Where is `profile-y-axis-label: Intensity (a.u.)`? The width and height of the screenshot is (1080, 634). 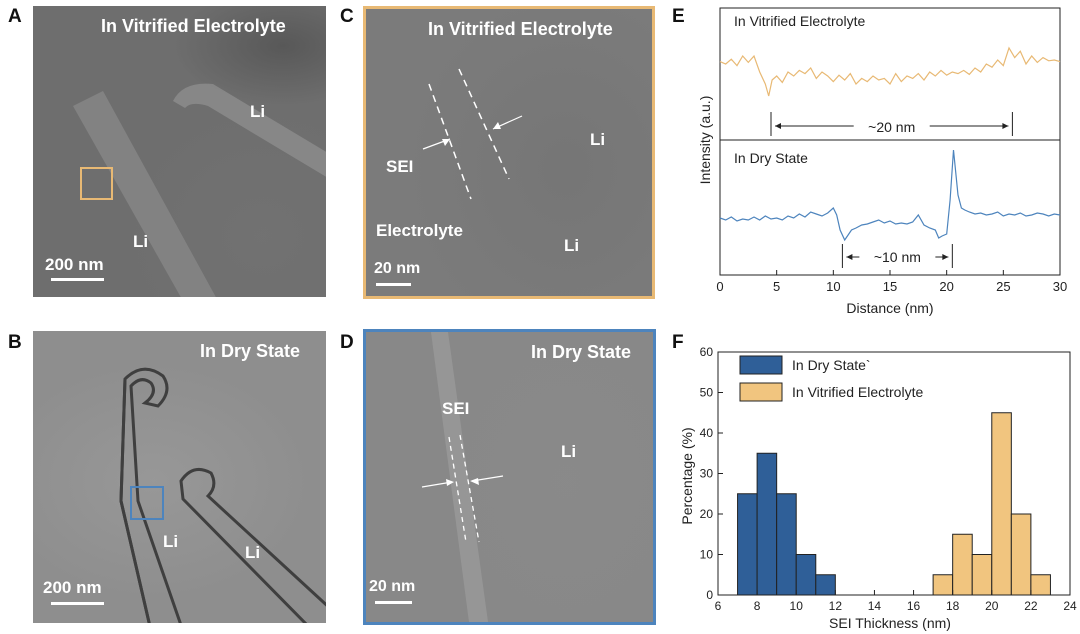 profile-y-axis-label: Intensity (a.u.) is located at coordinates (706, 140).